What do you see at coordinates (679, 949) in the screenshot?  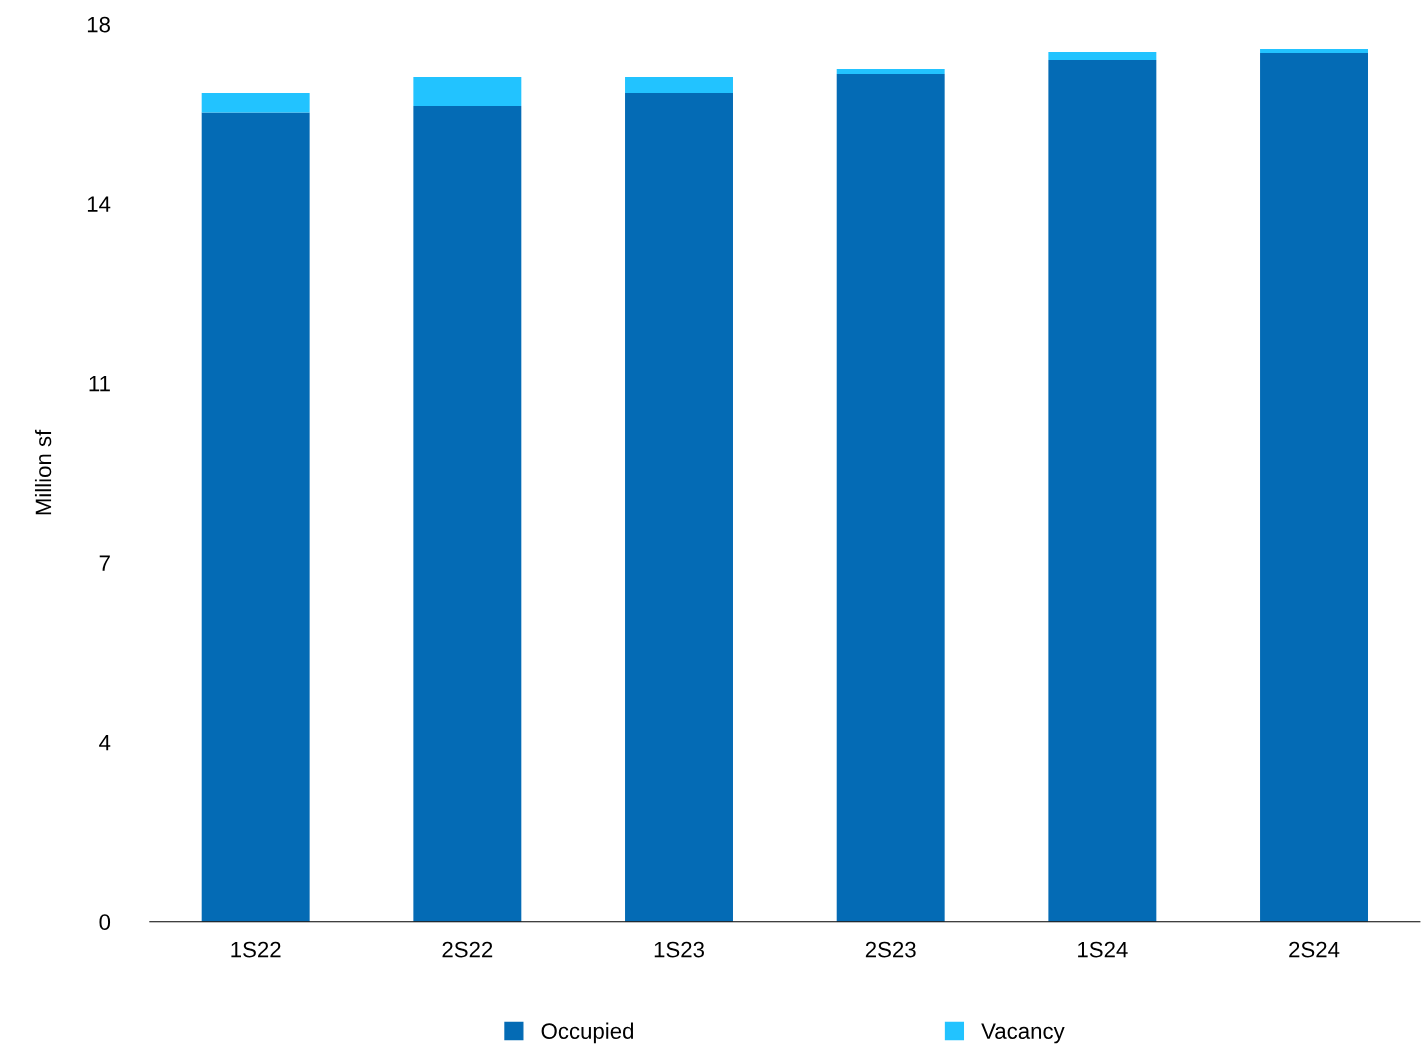 I see `x-tick-label: 1S23` at bounding box center [679, 949].